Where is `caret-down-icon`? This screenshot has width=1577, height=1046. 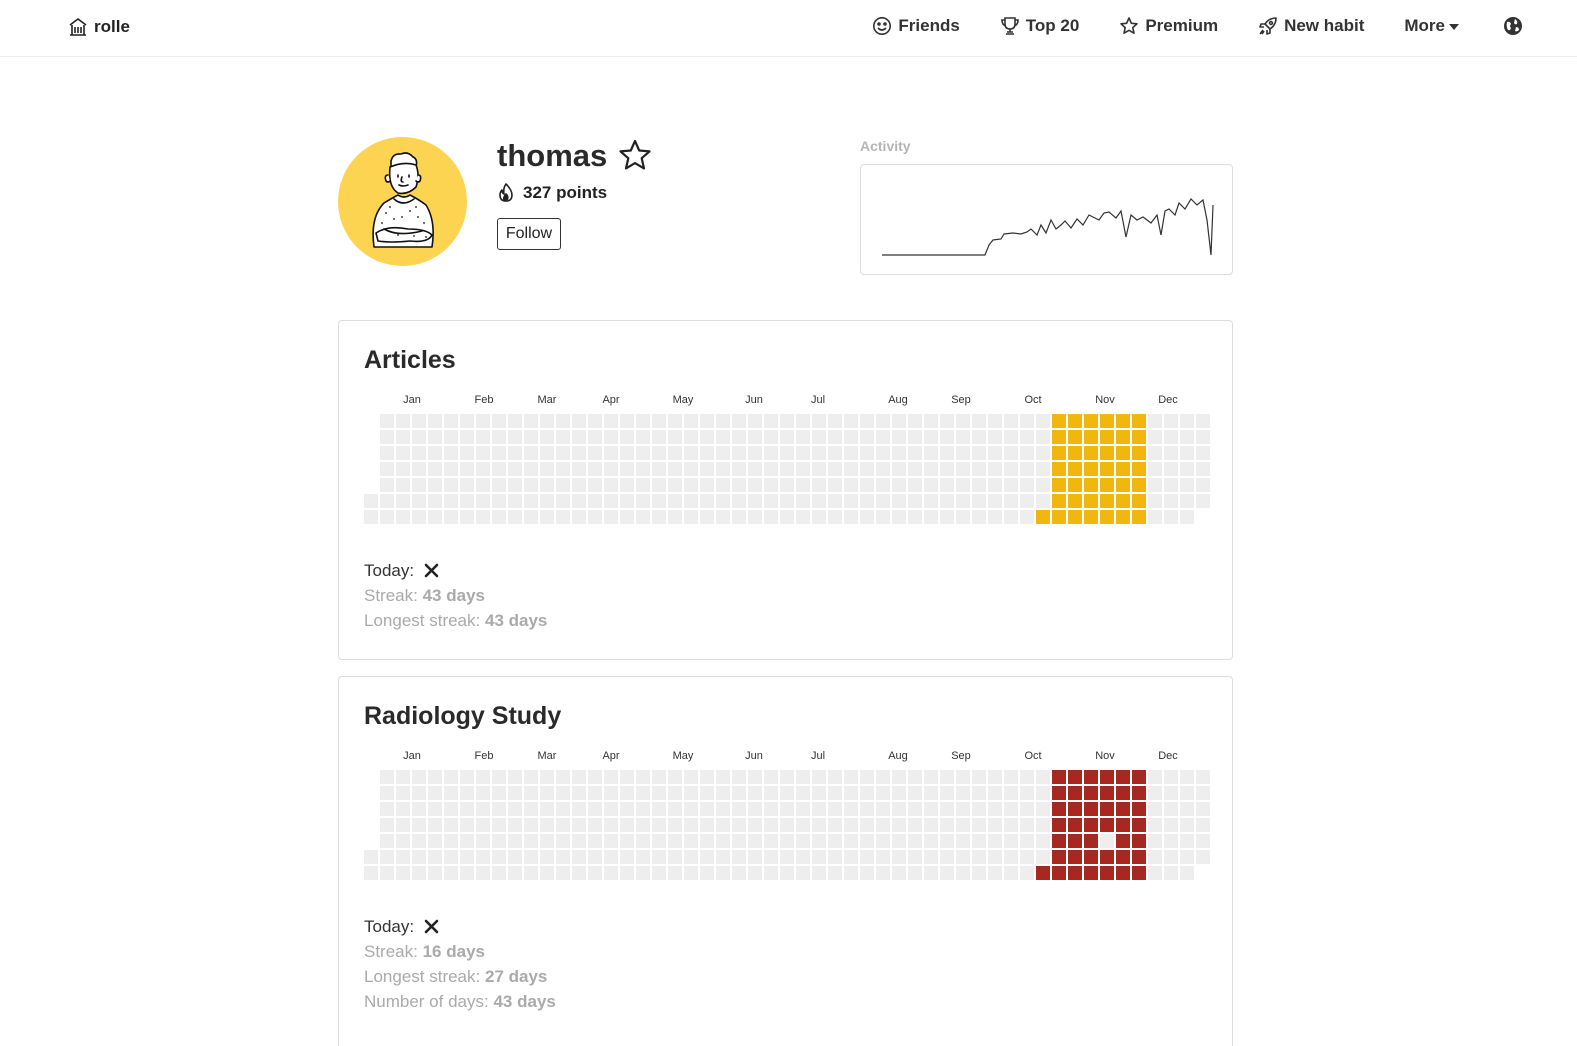 caret-down-icon is located at coordinates (1454, 27).